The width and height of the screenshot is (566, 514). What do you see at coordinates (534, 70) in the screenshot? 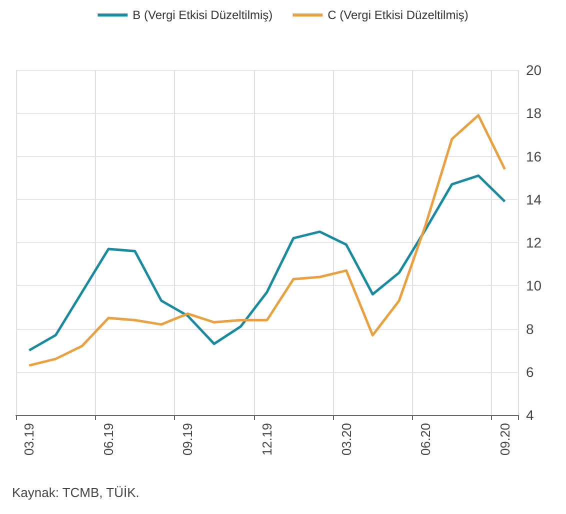
I see `y-tick-label: 20` at bounding box center [534, 70].